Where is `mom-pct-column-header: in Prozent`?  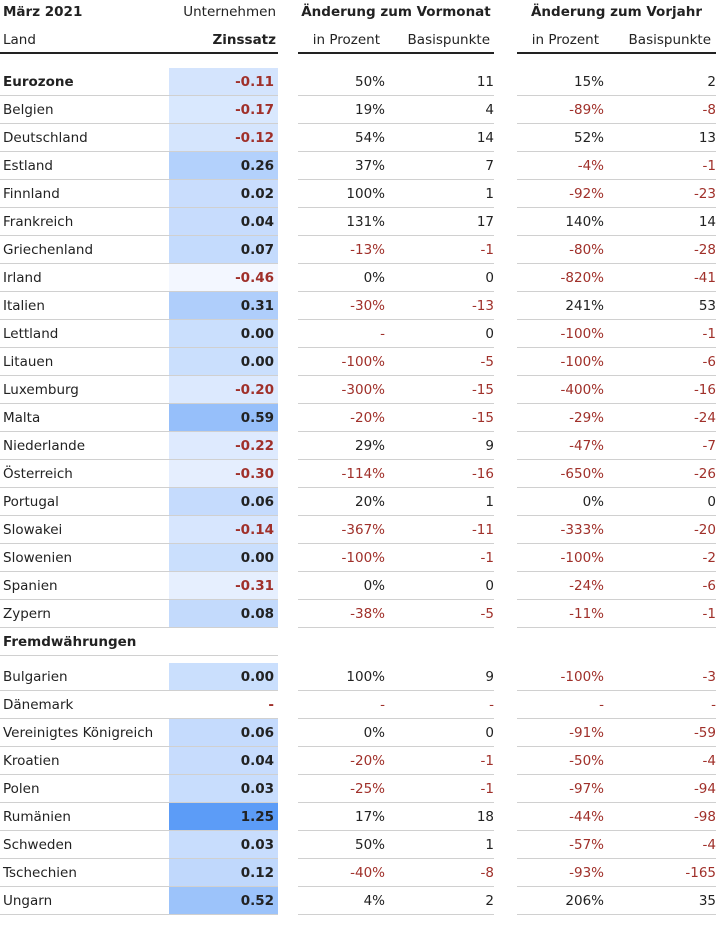
mom-pct-column-header: in Prozent is located at coordinates (346, 40).